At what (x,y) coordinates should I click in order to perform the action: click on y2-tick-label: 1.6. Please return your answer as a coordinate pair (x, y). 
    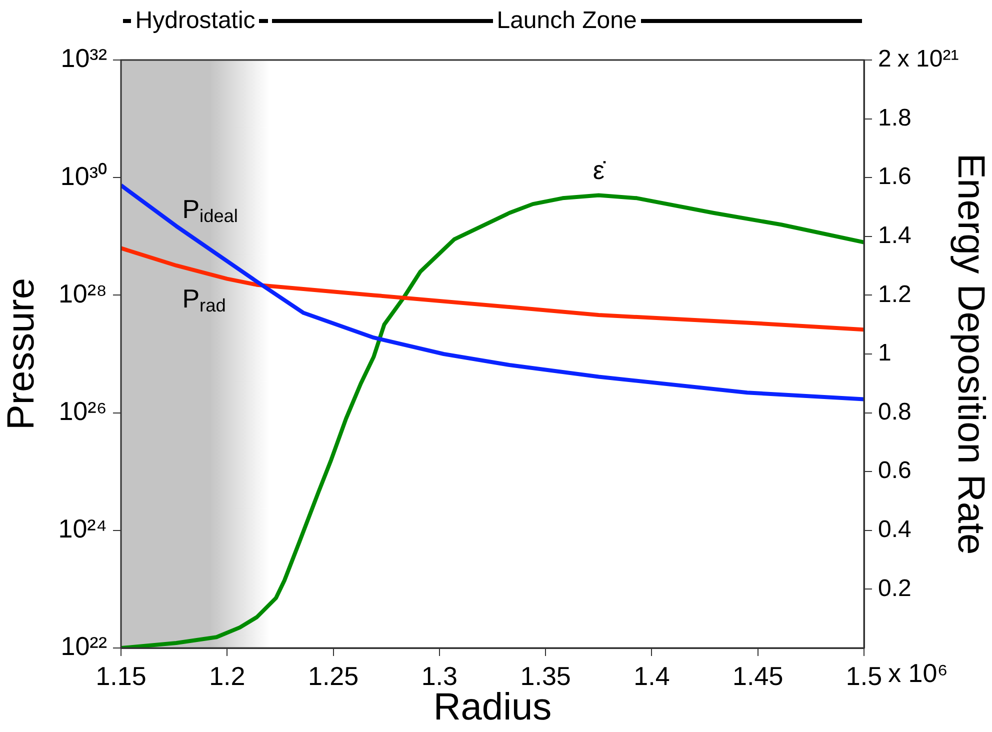
    Looking at the image, I should click on (895, 176).